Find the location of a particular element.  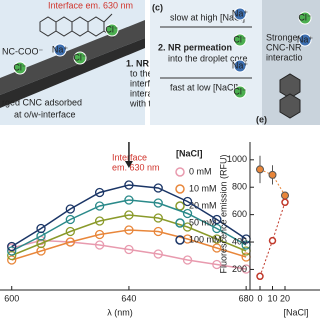

panel-label: (e) is located at coordinates (261, 119).